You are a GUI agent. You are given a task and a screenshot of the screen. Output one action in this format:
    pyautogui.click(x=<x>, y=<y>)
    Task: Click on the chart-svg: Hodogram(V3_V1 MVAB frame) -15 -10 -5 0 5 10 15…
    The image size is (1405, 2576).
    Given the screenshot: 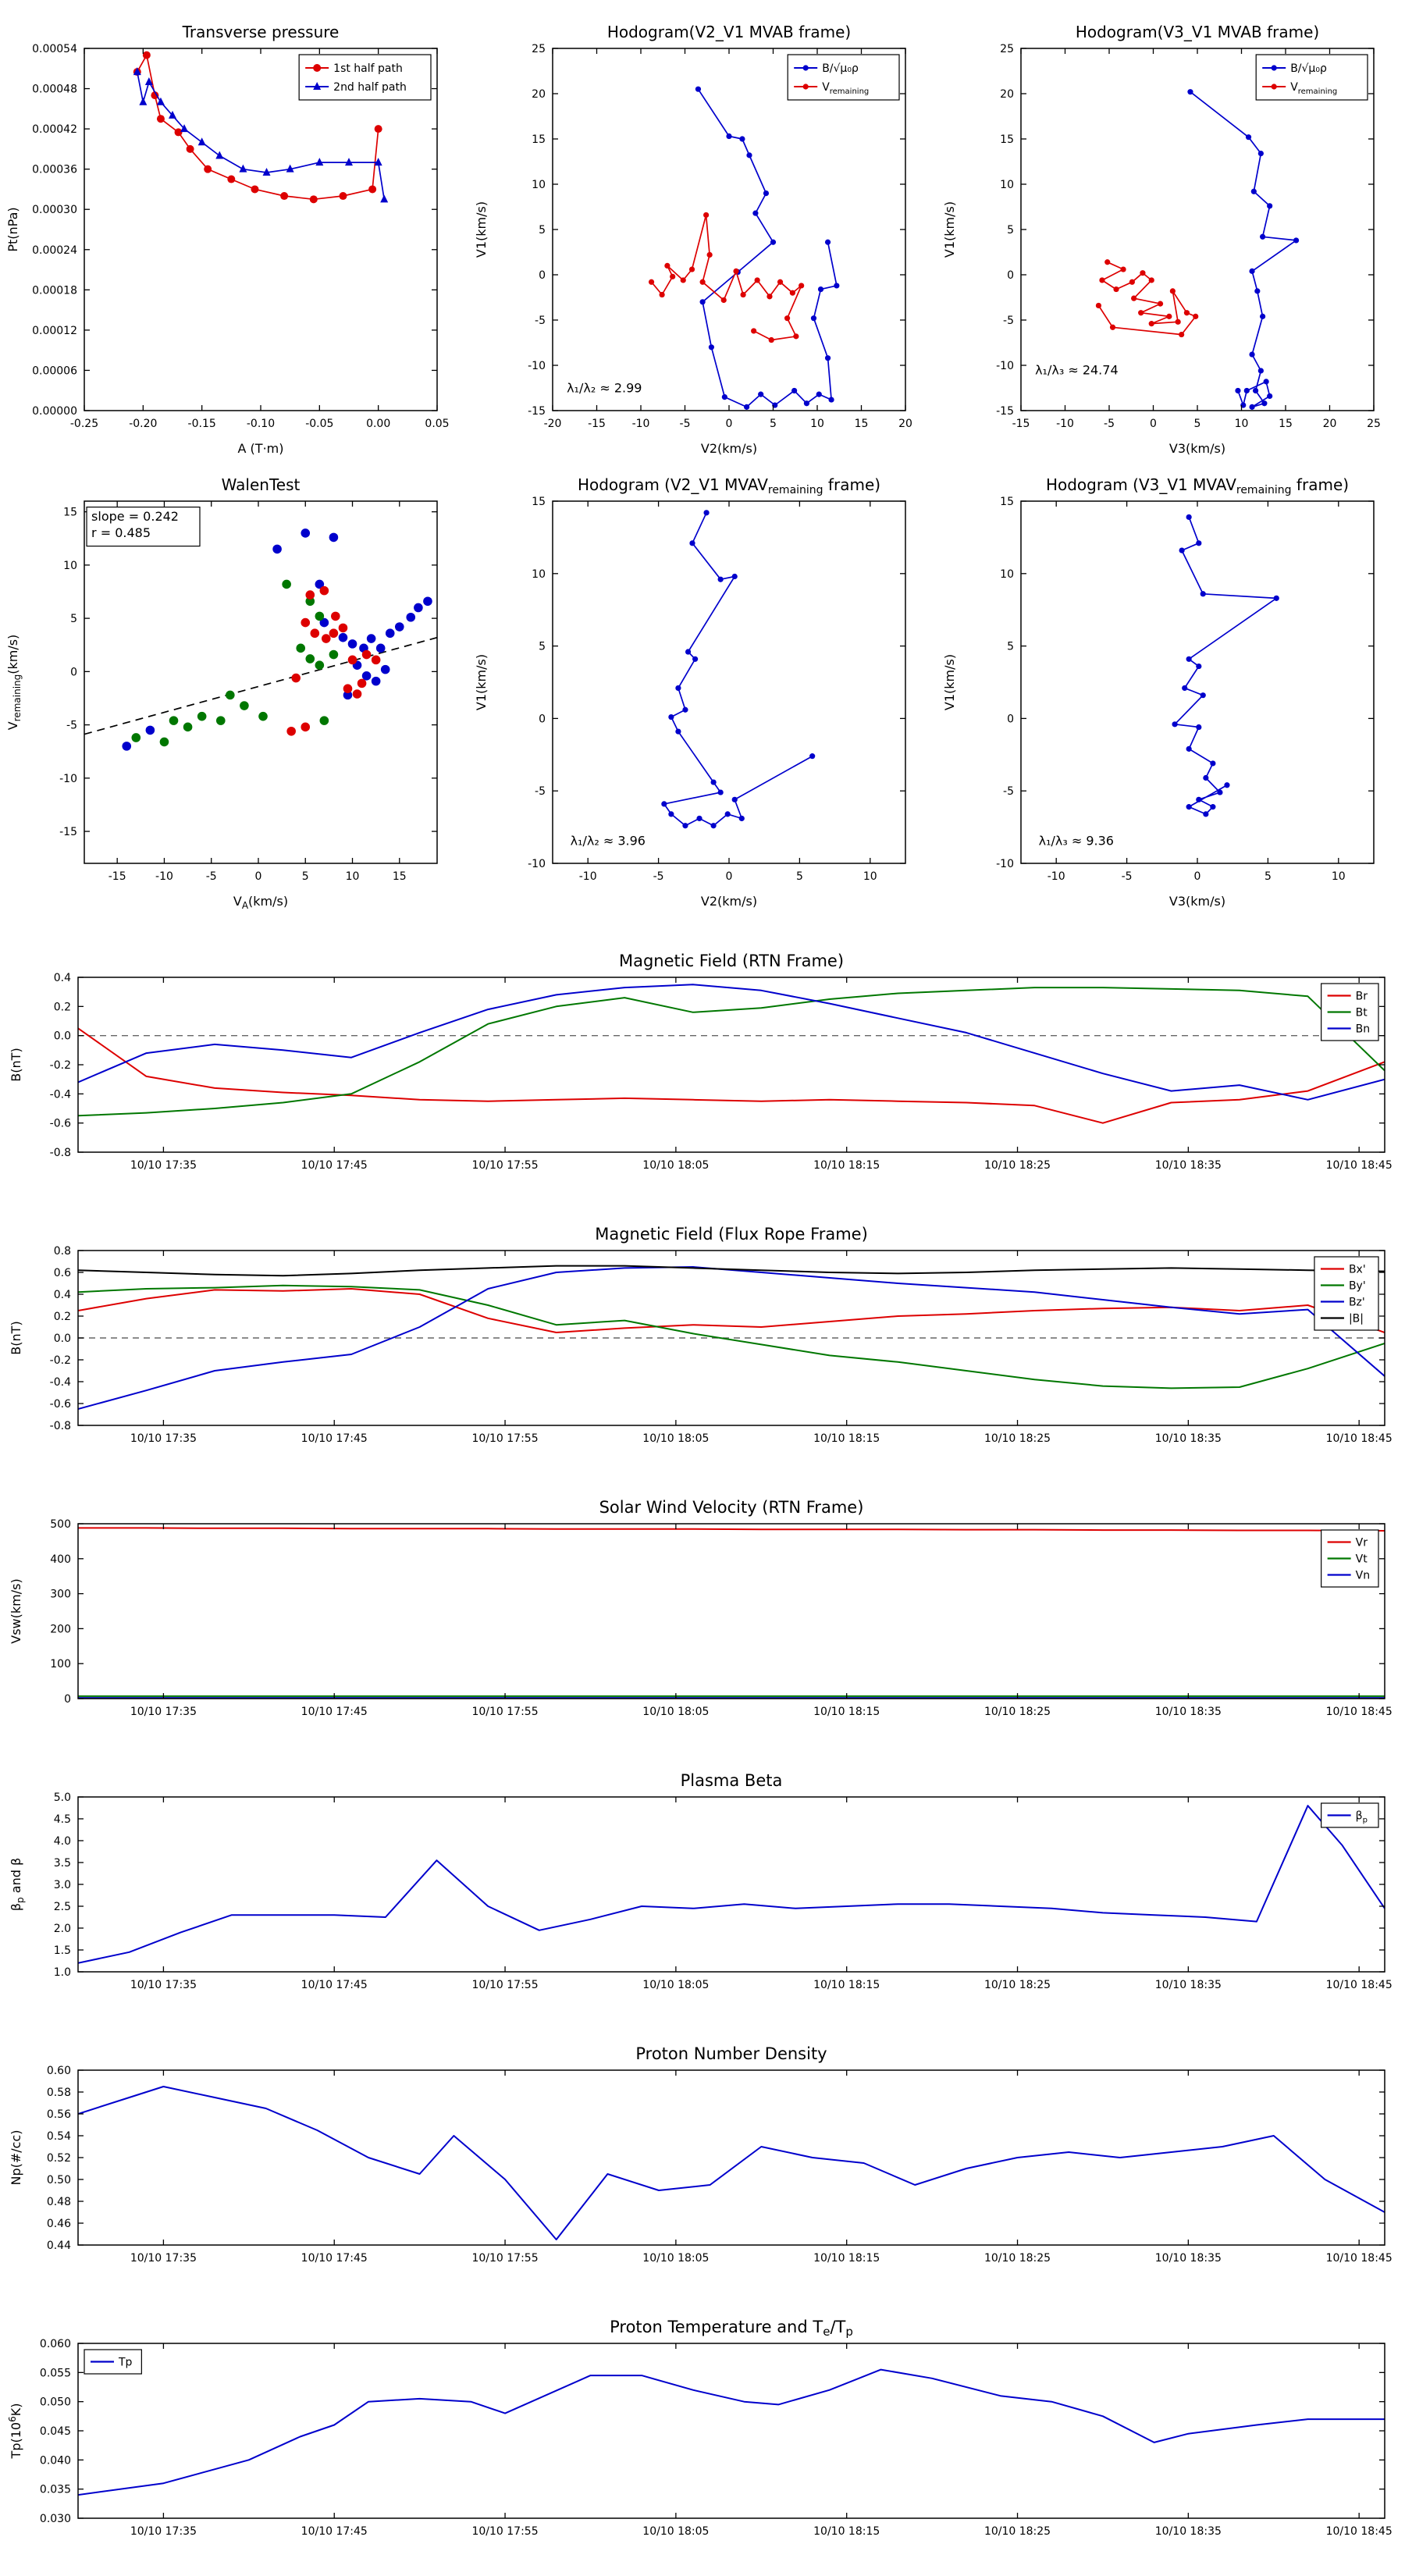 What is the action you would take?
    pyautogui.click(x=1171, y=235)
    